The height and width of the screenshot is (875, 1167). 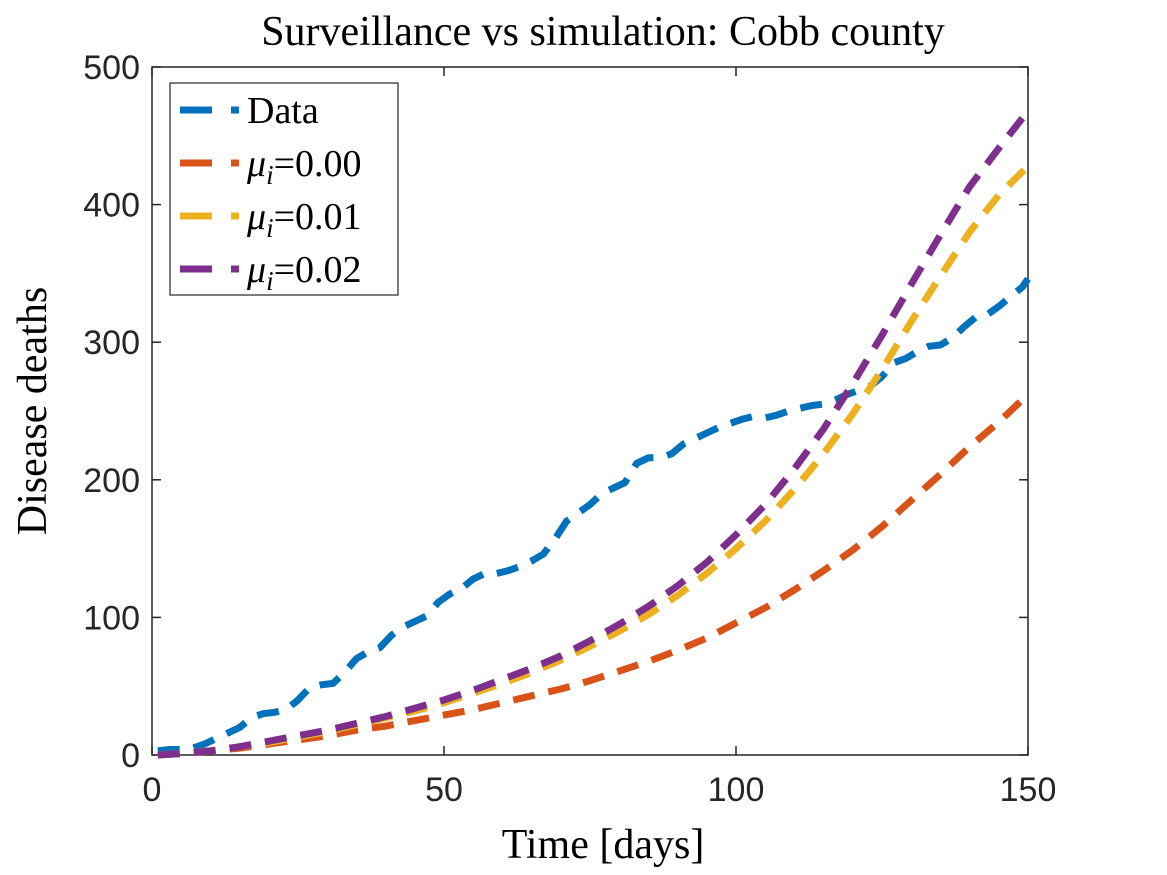 I want to click on legend-entry-0: Data, so click(x=283, y=111).